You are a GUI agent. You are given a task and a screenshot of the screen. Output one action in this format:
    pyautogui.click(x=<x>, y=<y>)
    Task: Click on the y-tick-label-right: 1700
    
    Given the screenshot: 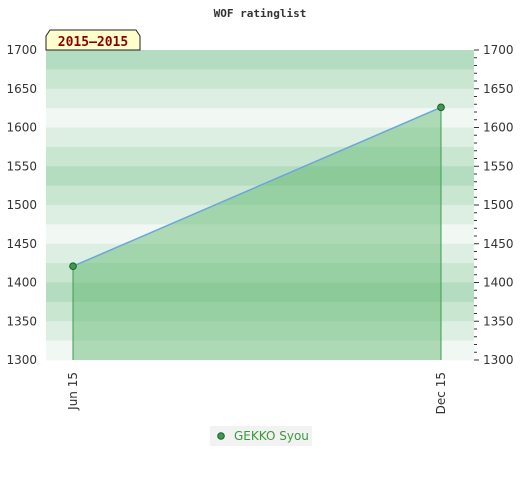 What is the action you would take?
    pyautogui.click(x=498, y=50)
    